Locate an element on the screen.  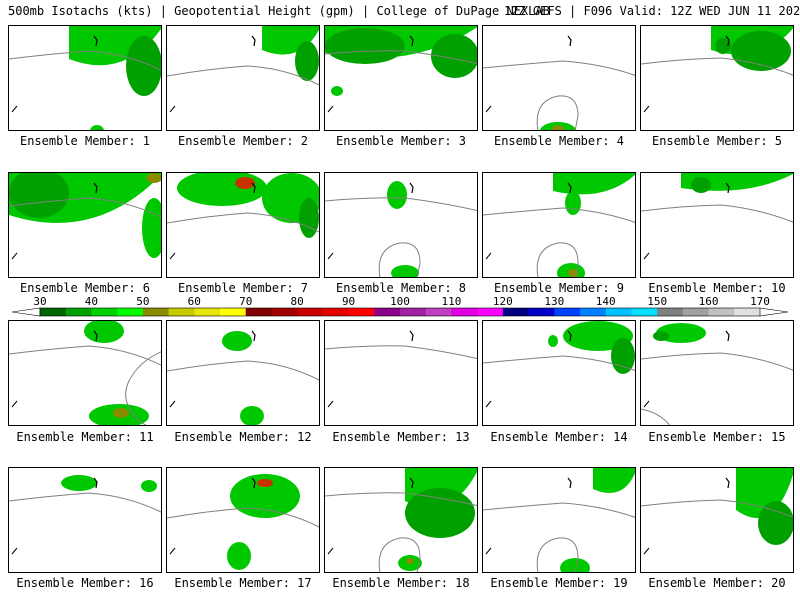
colorbar-tick-label: 70 is located at coordinates (246, 301).